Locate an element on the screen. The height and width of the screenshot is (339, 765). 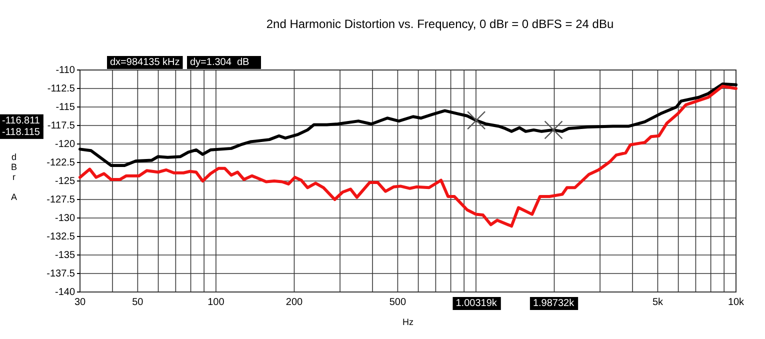
y-tick-label: -117.5 is located at coordinates (61, 126).